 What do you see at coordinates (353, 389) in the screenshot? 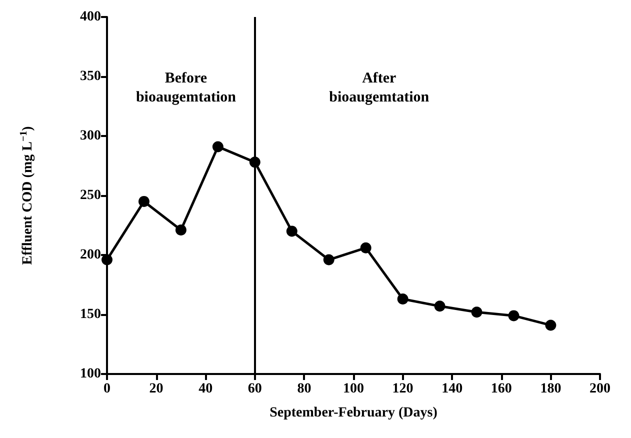
I see `x-tick-label: 100` at bounding box center [353, 389].